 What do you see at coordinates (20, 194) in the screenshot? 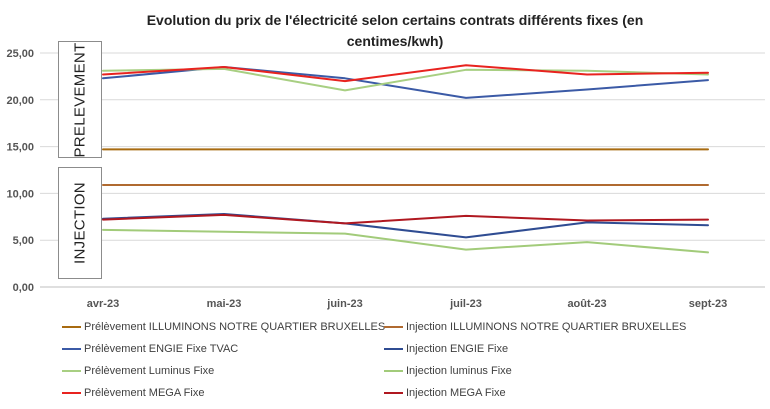
I see `y-tick-label: 10,00` at bounding box center [20, 194].